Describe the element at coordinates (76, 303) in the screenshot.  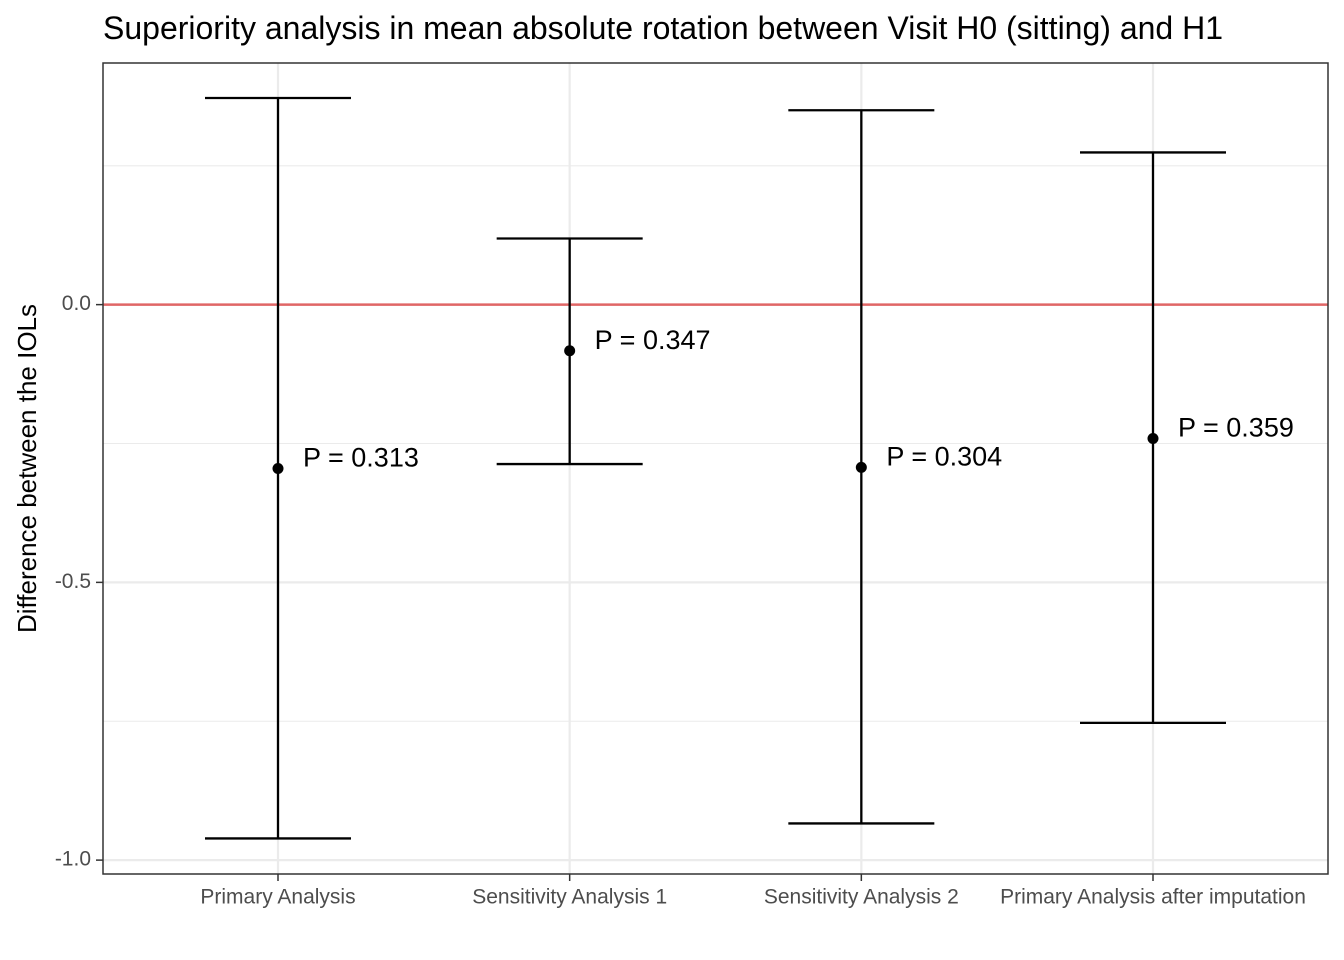
I see `y-tick-label: 0.0` at that location.